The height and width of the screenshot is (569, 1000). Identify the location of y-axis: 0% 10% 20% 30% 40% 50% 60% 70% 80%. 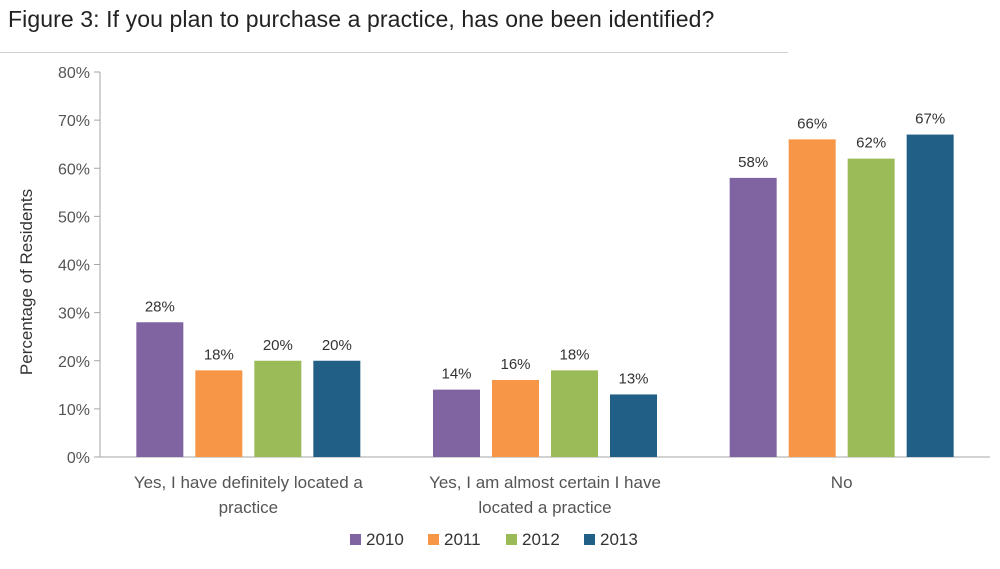
(79, 266).